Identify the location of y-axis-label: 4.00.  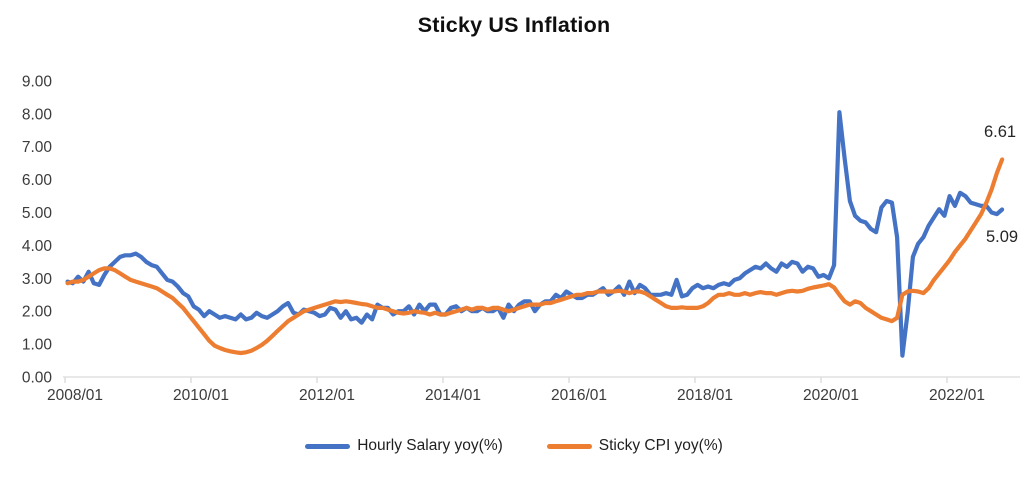
(37, 246).